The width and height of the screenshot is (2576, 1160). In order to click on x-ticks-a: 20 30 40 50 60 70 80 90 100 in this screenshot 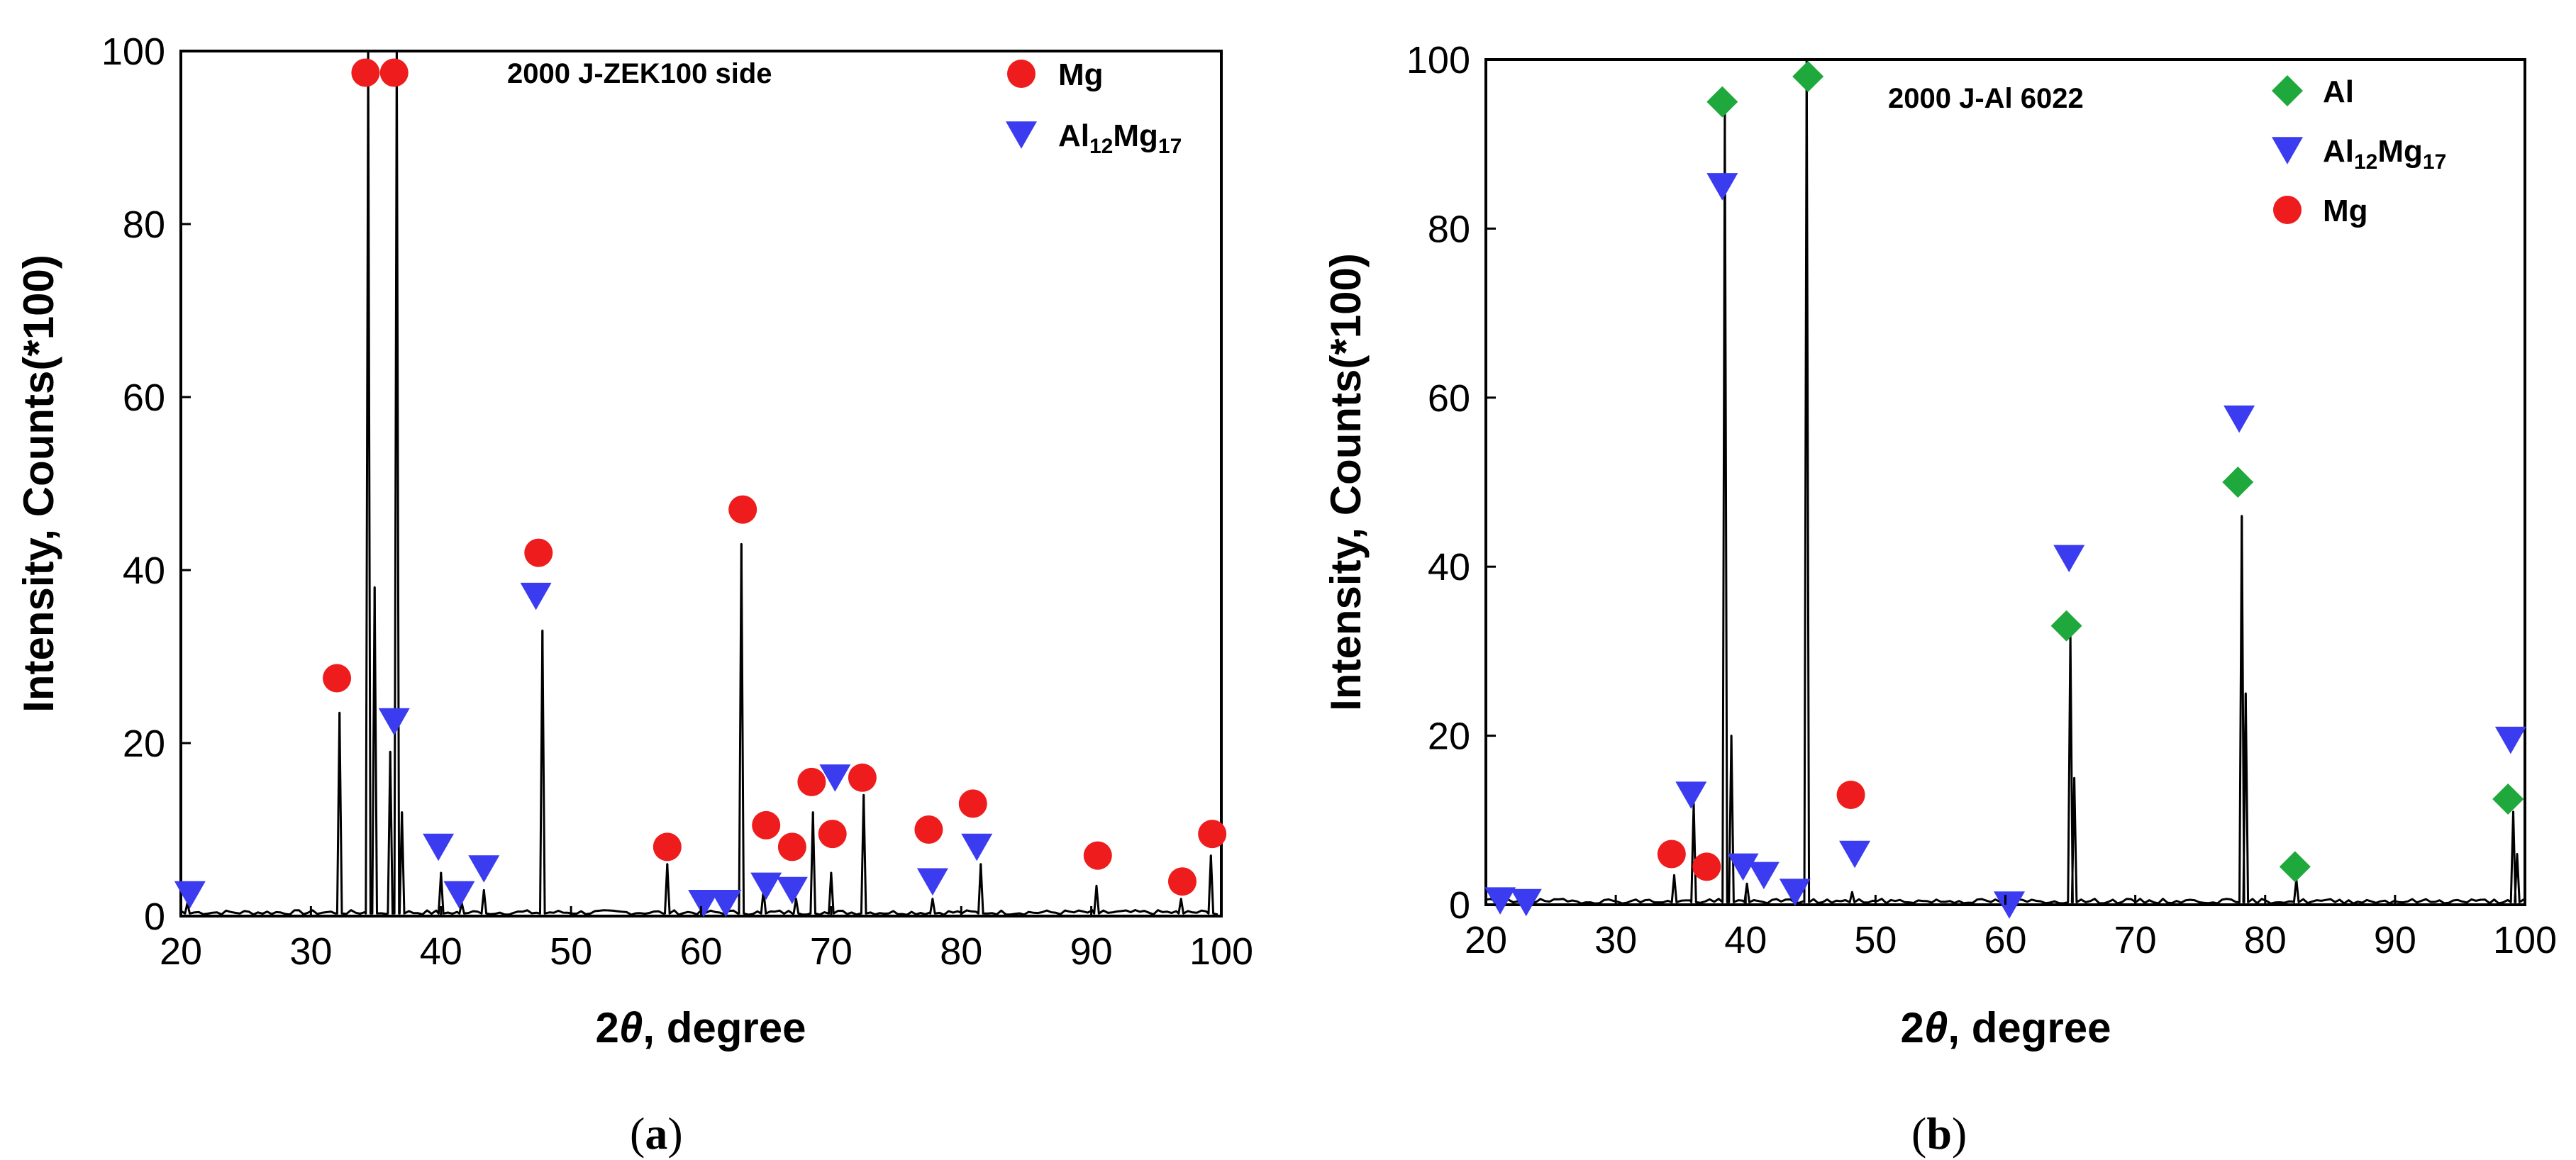, I will do `click(706, 940)`.